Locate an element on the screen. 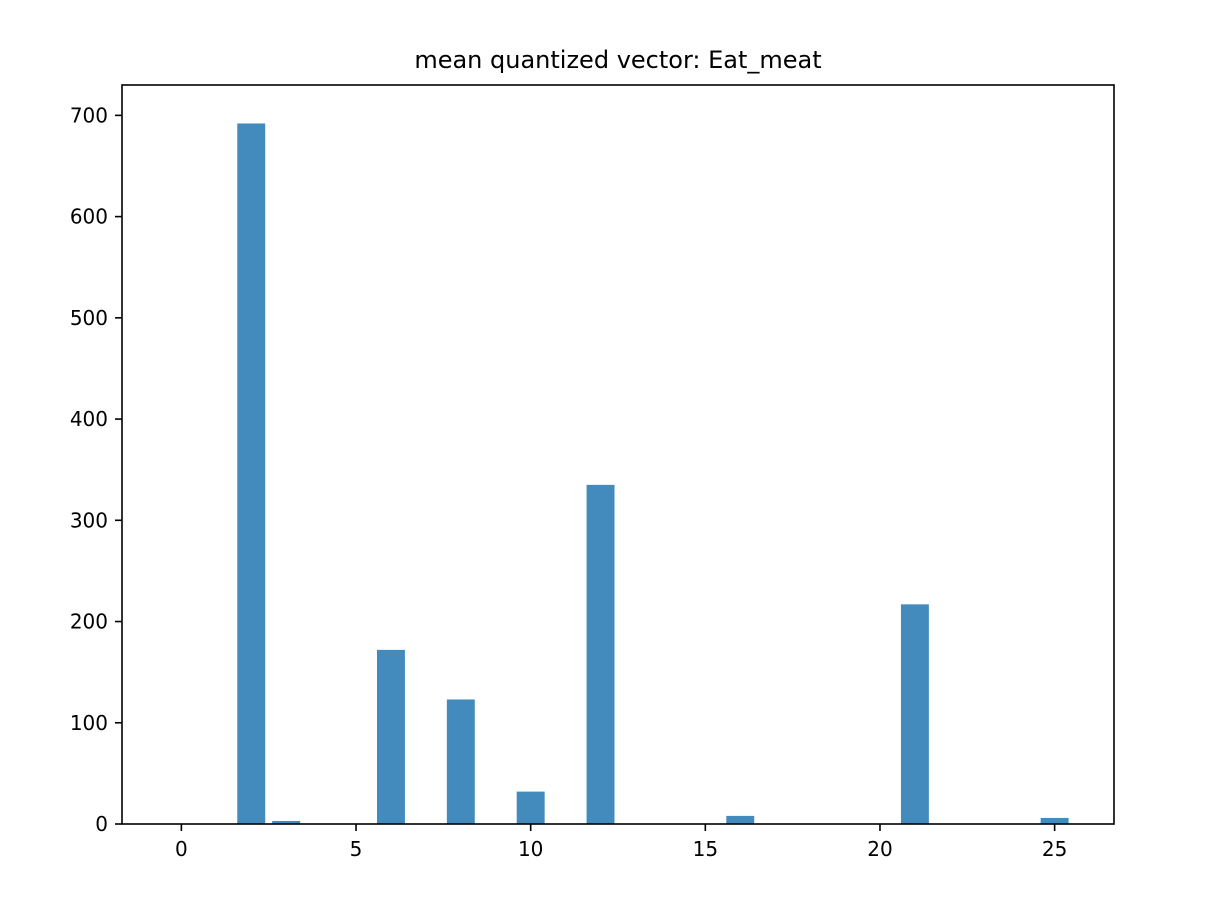 The image size is (1212, 902). y-axis: 0 100 200 300 400 500 600 700 is located at coordinates (96, 469).